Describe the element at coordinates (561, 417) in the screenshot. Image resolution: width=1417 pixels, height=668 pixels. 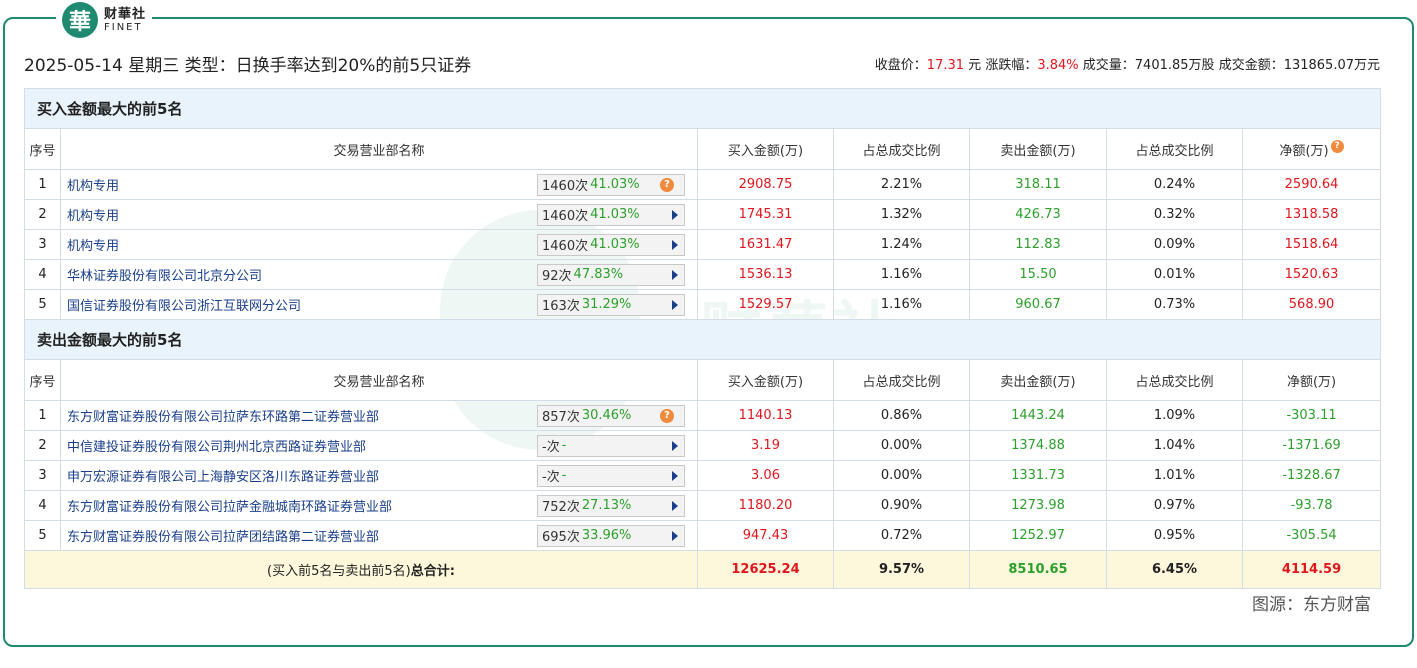
I see `trade-count: 857次` at that location.